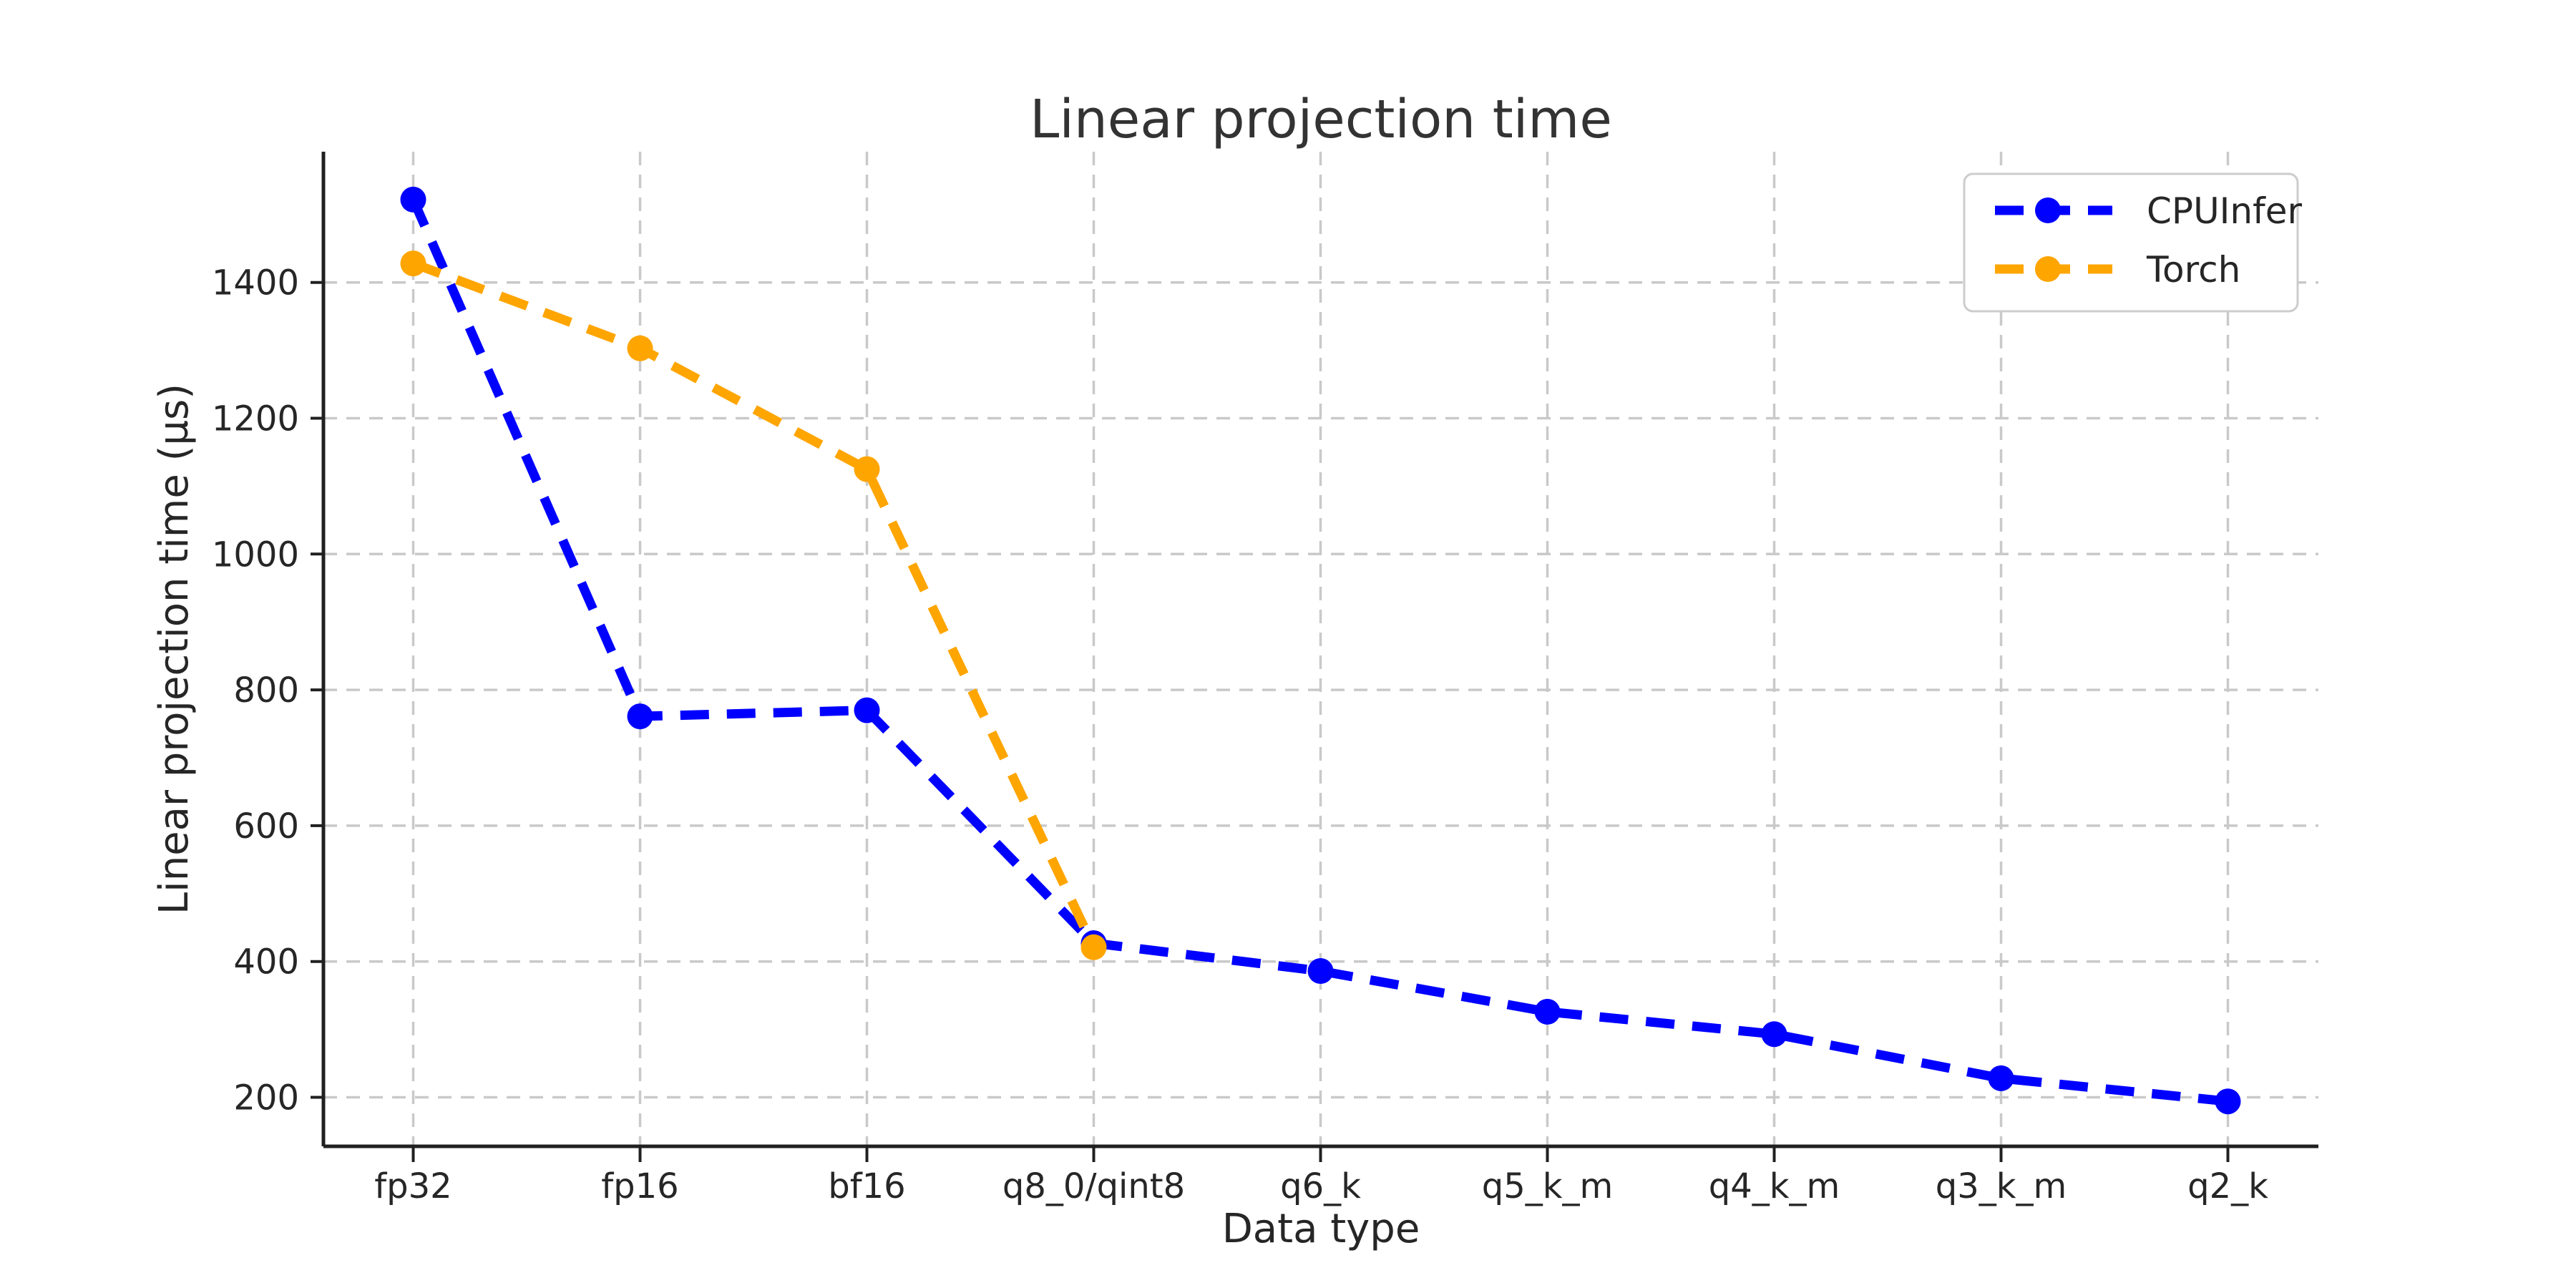 The height and width of the screenshot is (1288, 2576). I want to click on y-tick-label: 1000, so click(255, 555).